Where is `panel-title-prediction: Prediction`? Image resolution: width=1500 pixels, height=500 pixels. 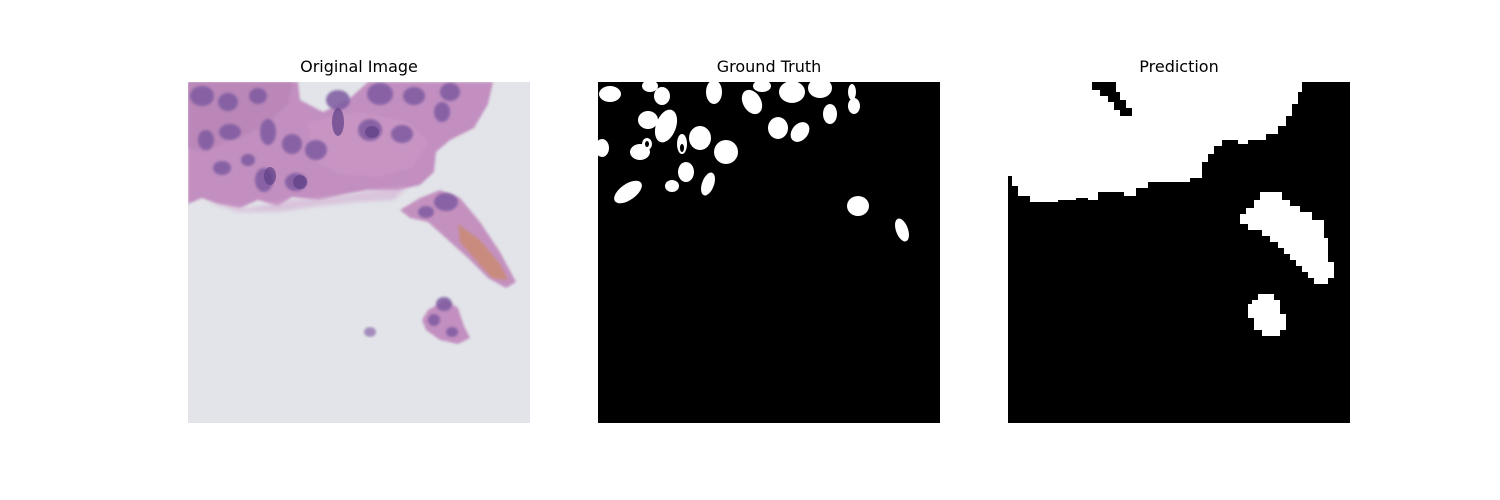
panel-title-prediction: Prediction is located at coordinates (1179, 66).